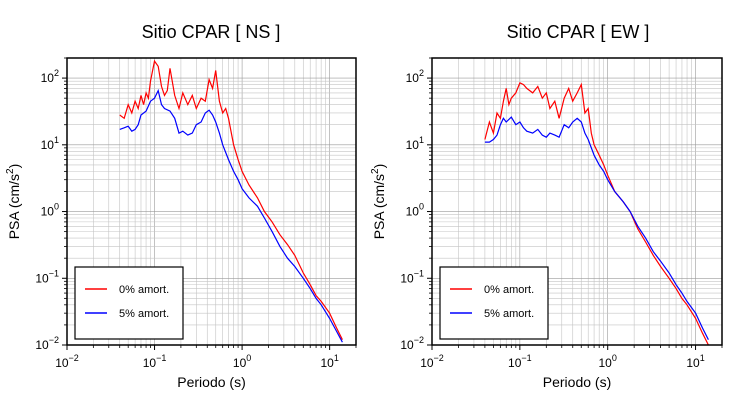 This screenshot has height=400, width=730. Describe the element at coordinates (211, 32) in the screenshot. I see `chart-title: Sitio CPAR [ NS ]` at that location.